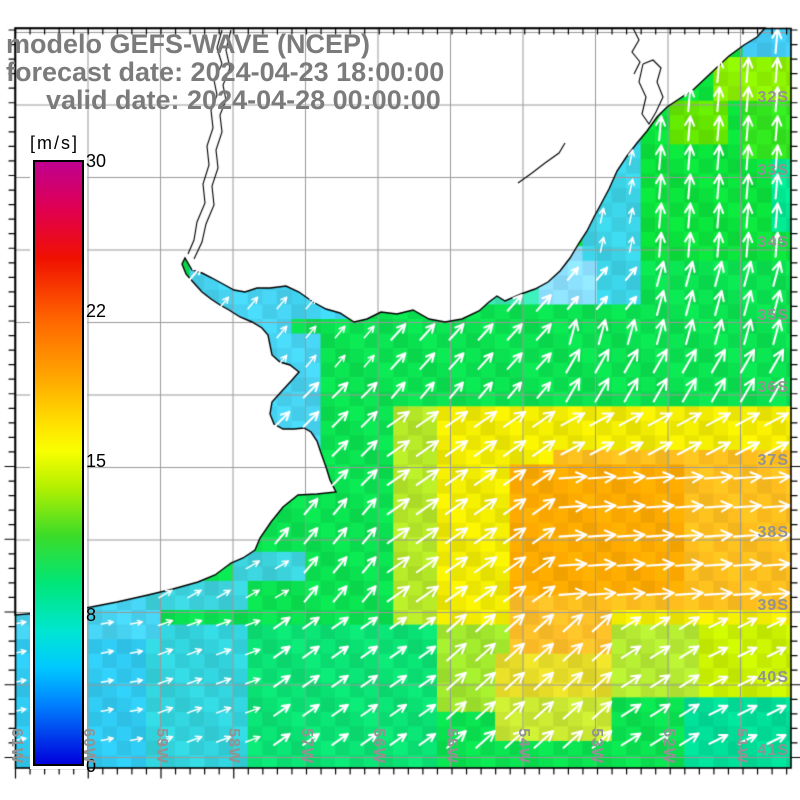 The height and width of the screenshot is (800, 800). I want to click on colorbar-tick-30: 30, so click(96, 161).